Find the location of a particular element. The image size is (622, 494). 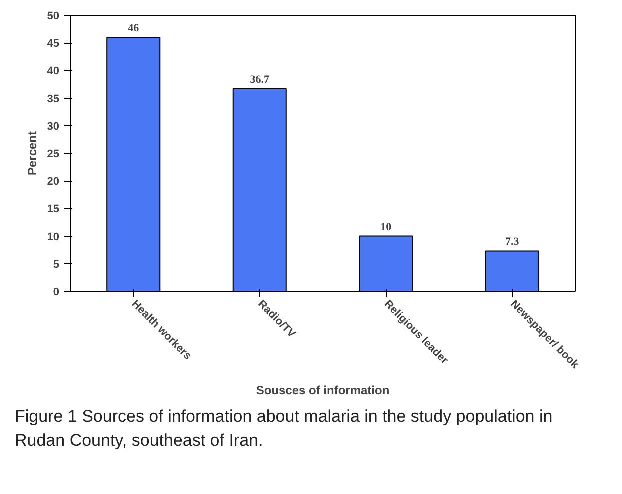

y-tick-label: 20 is located at coordinates (53, 182).